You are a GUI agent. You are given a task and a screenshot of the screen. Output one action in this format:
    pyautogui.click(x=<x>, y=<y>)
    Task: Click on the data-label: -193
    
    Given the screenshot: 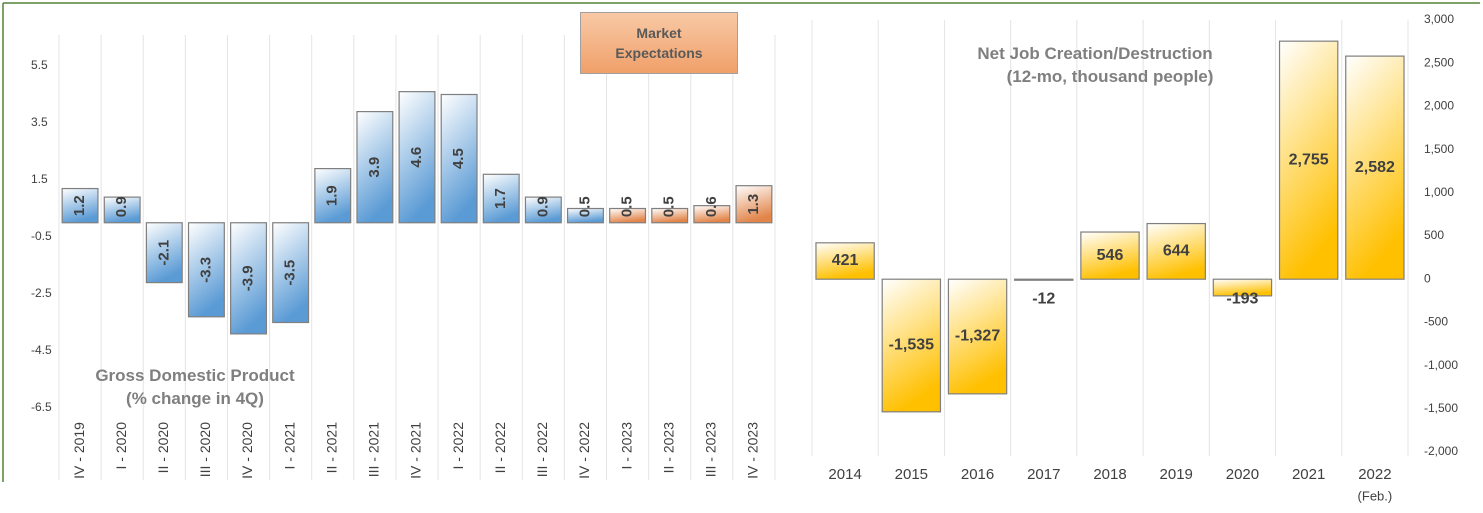 What is the action you would take?
    pyautogui.click(x=1242, y=298)
    